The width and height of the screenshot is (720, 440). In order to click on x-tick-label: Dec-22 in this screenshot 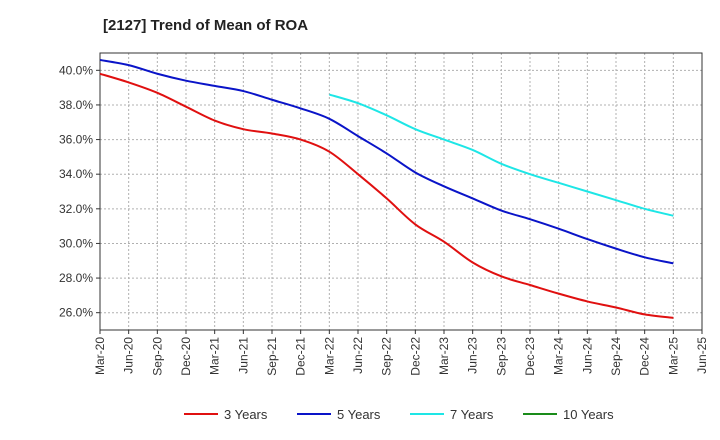, I will do `click(415, 356)`.